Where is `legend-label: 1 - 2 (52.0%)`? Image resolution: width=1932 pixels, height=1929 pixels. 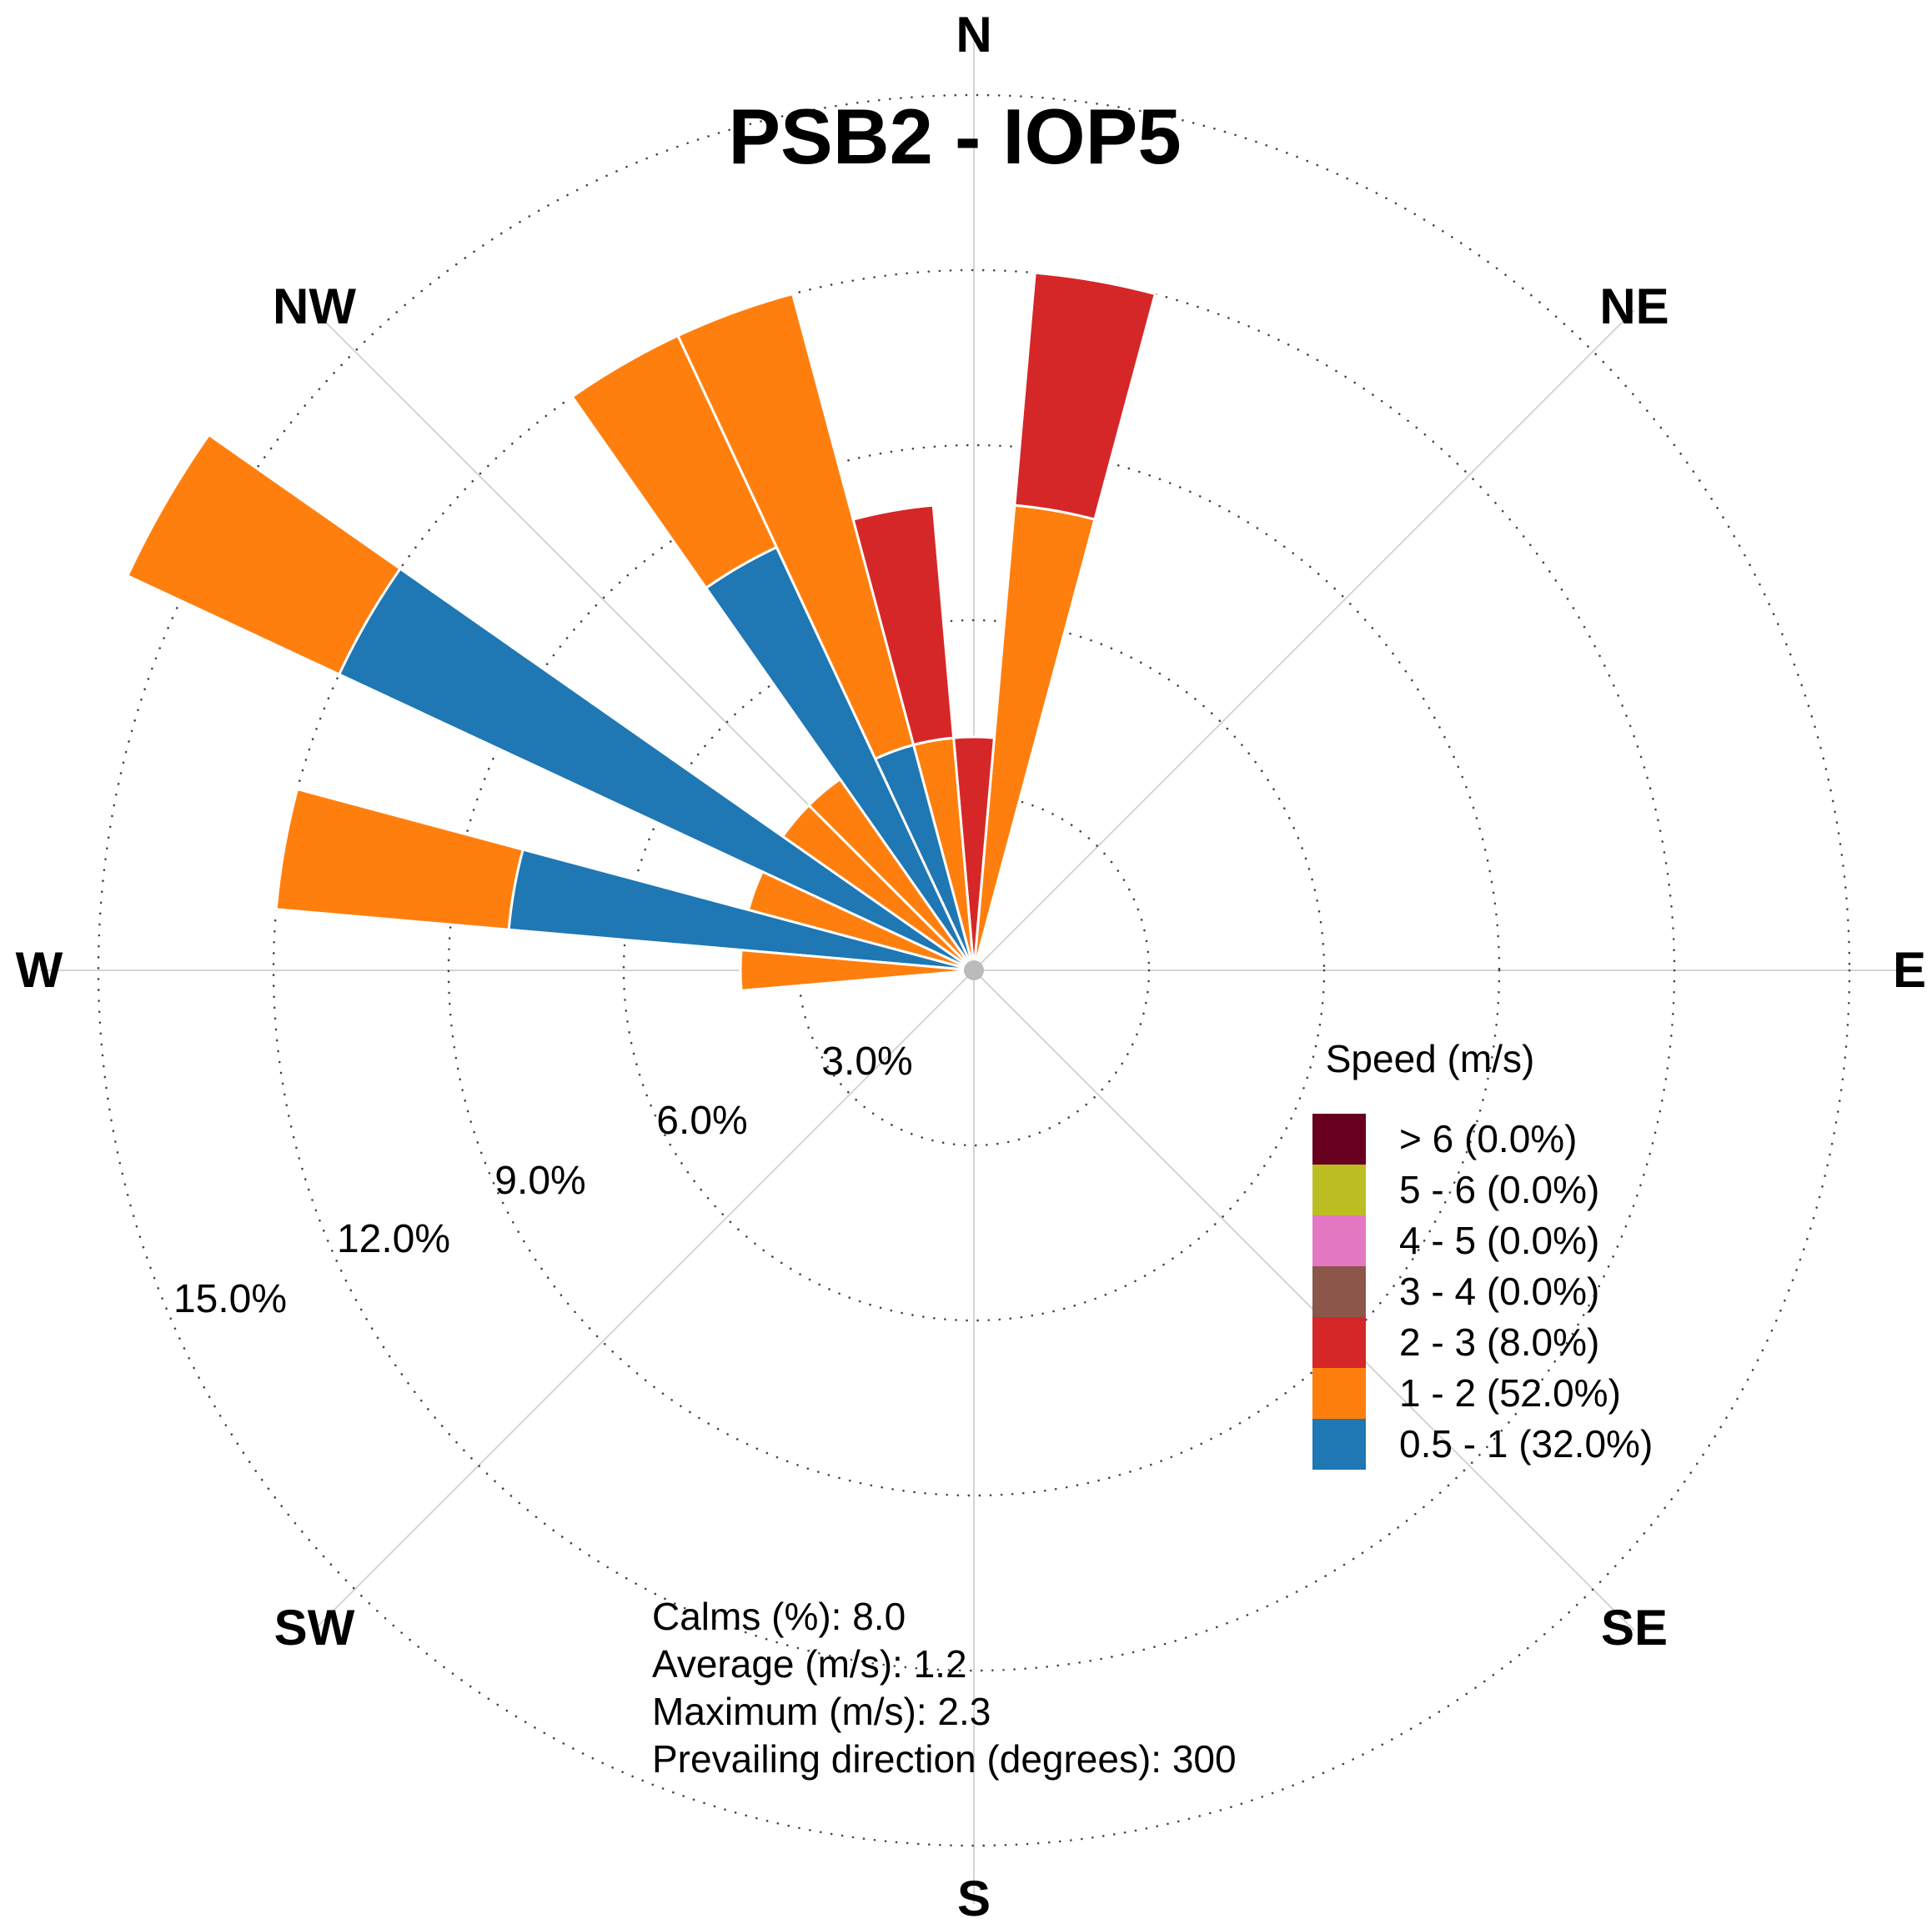 legend-label: 1 - 2 (52.0%) is located at coordinates (1510, 1393).